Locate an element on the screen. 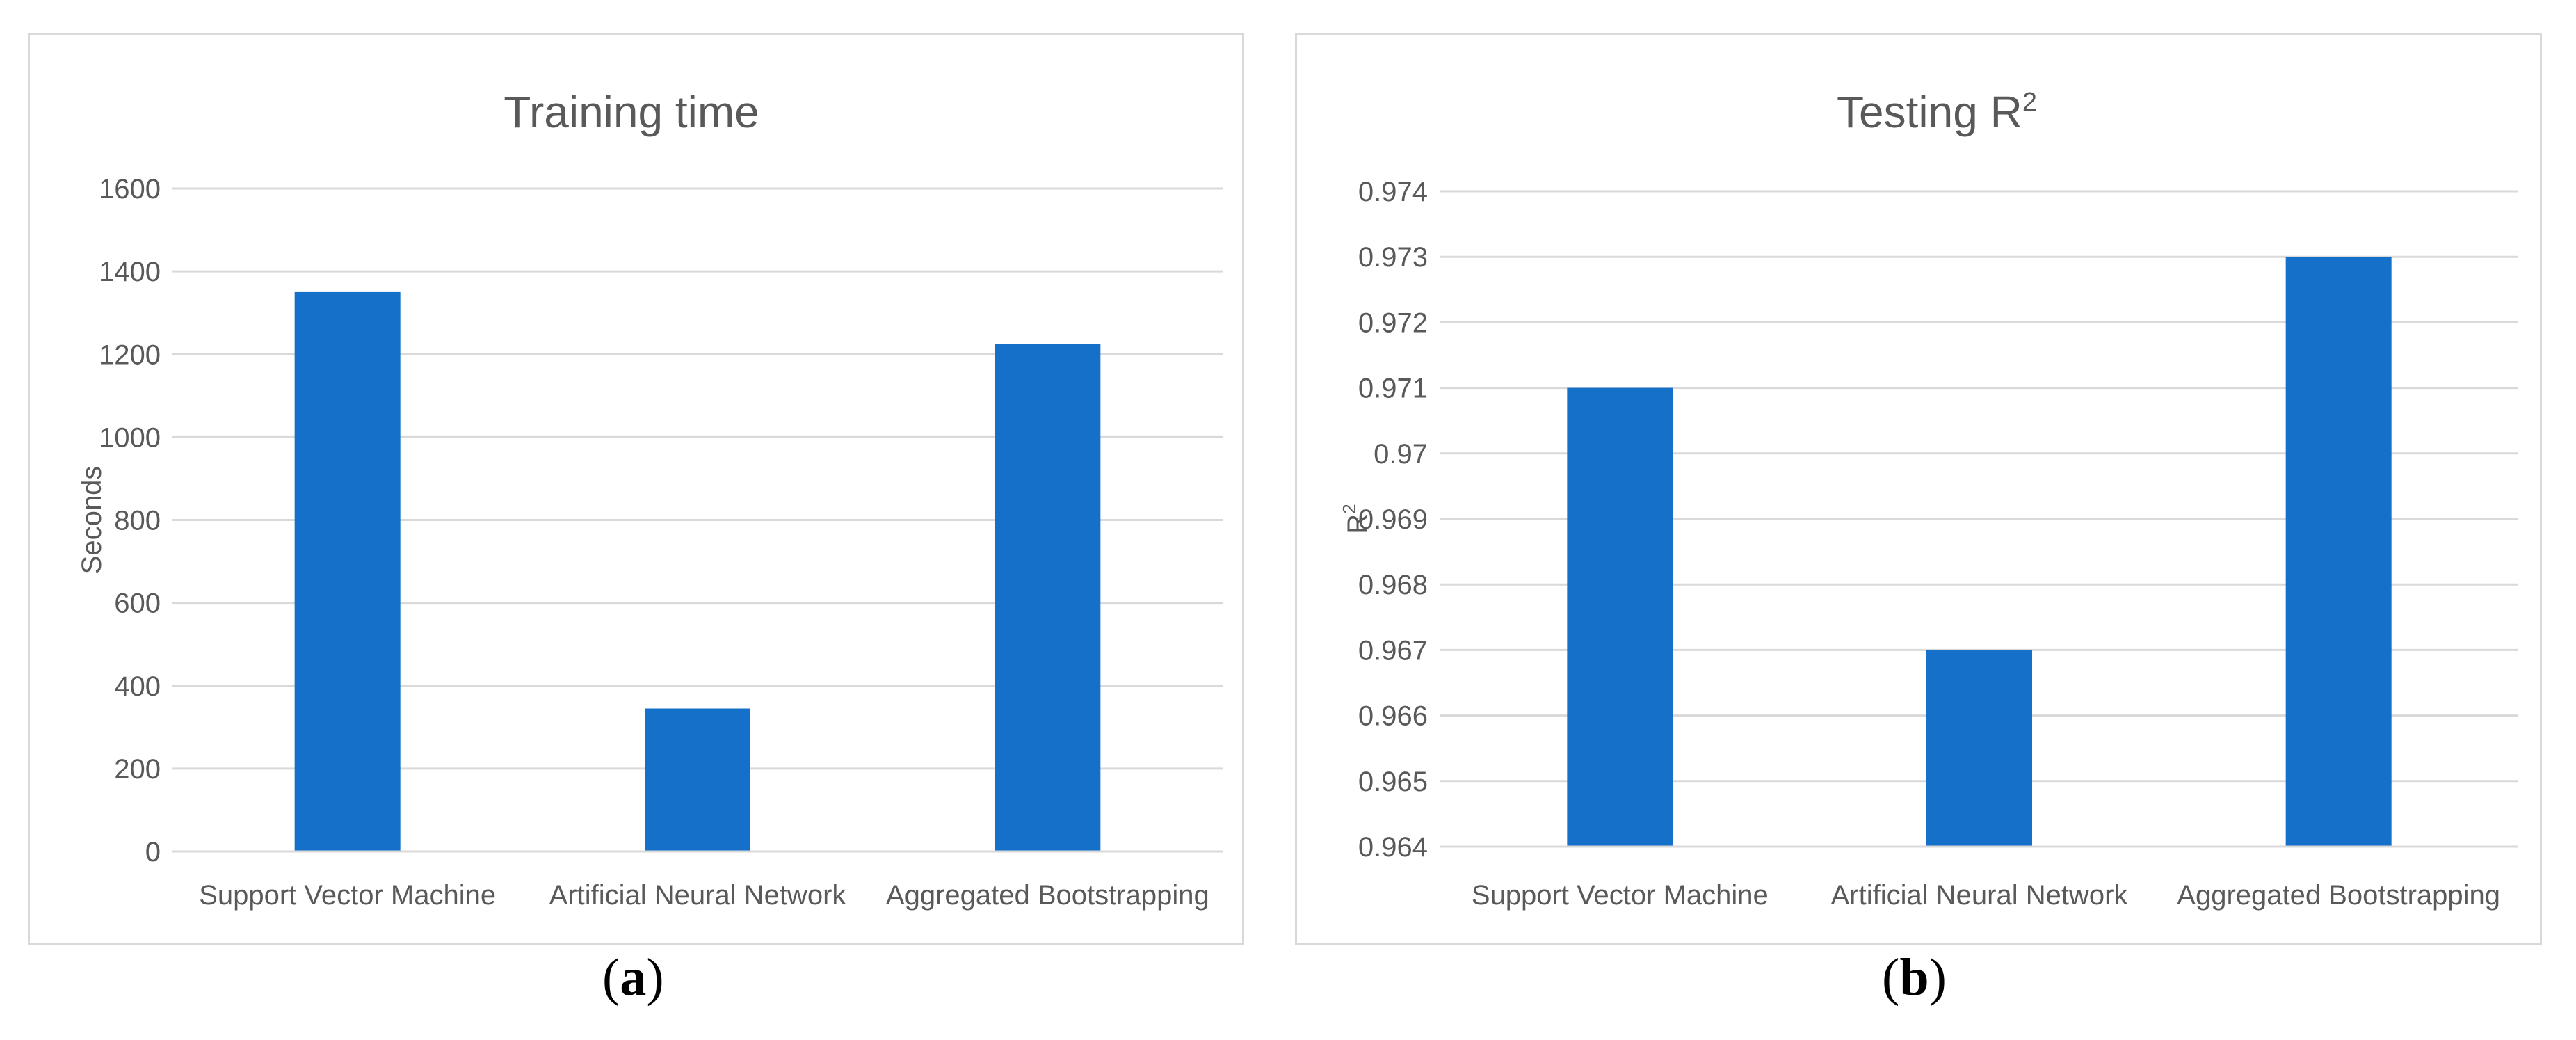 The width and height of the screenshot is (2576, 1040). y-tick-label: 0.969 is located at coordinates (1393, 519).